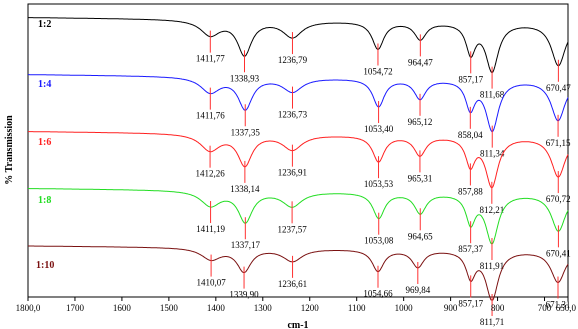 The width and height of the screenshot is (578, 329). I want to click on x-tick-label: 1000, so click(404, 308).